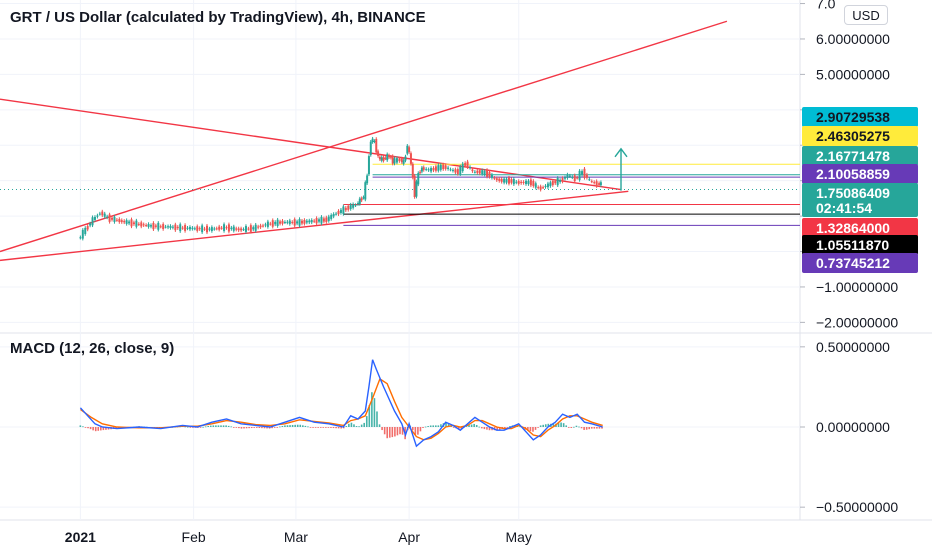 The image size is (932, 550). What do you see at coordinates (409, 537) in the screenshot?
I see `x-tick-label: Apr` at bounding box center [409, 537].